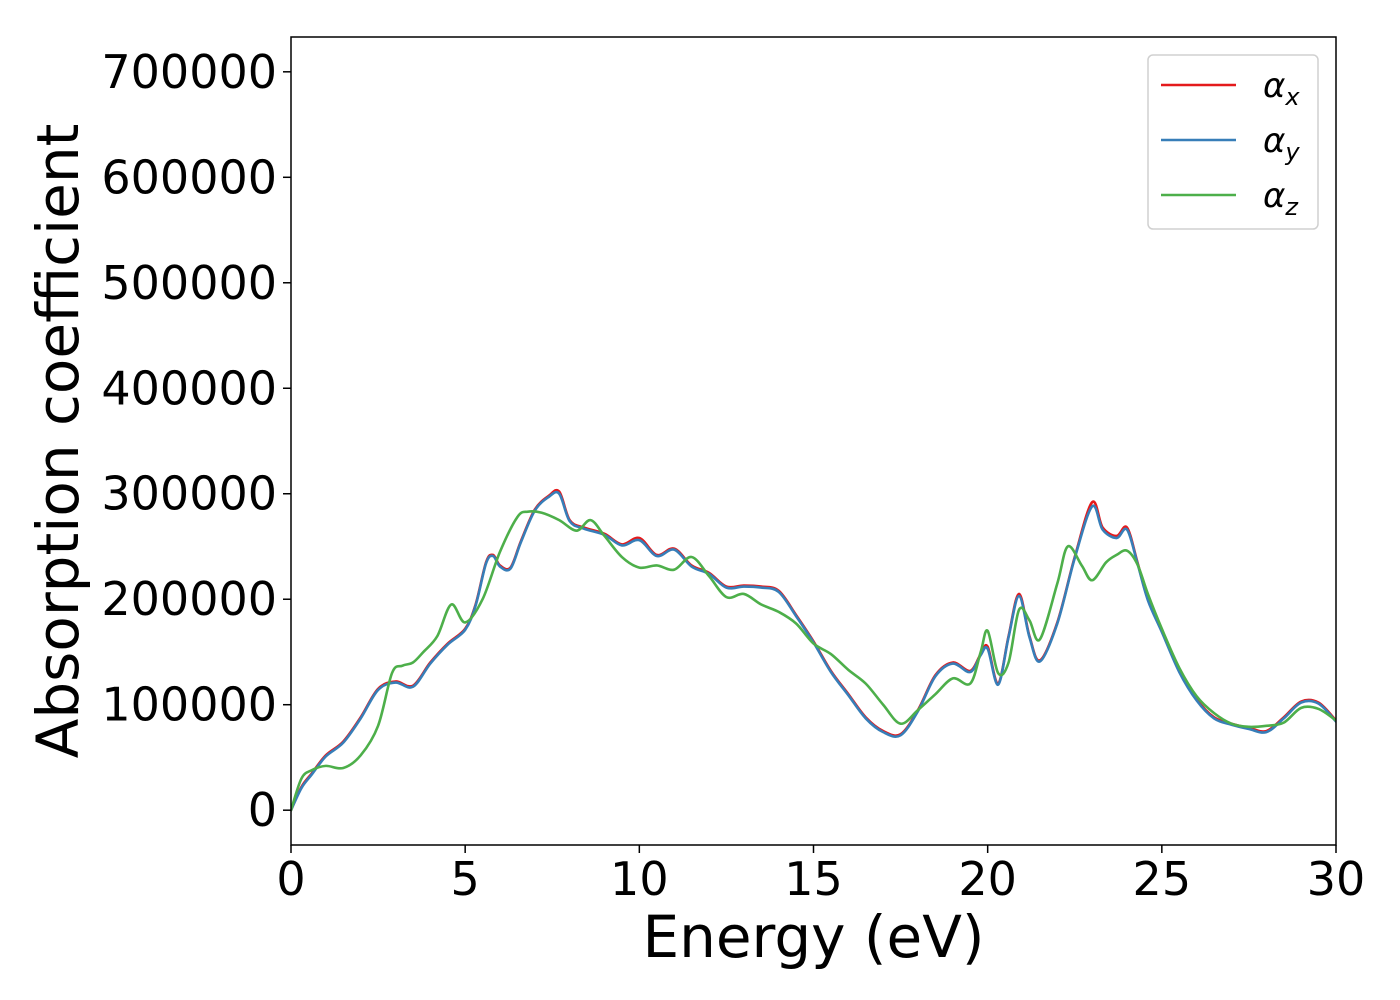 This screenshot has height=1000, width=1400. I want to click on y-tick-label: 400000, so click(189, 388).